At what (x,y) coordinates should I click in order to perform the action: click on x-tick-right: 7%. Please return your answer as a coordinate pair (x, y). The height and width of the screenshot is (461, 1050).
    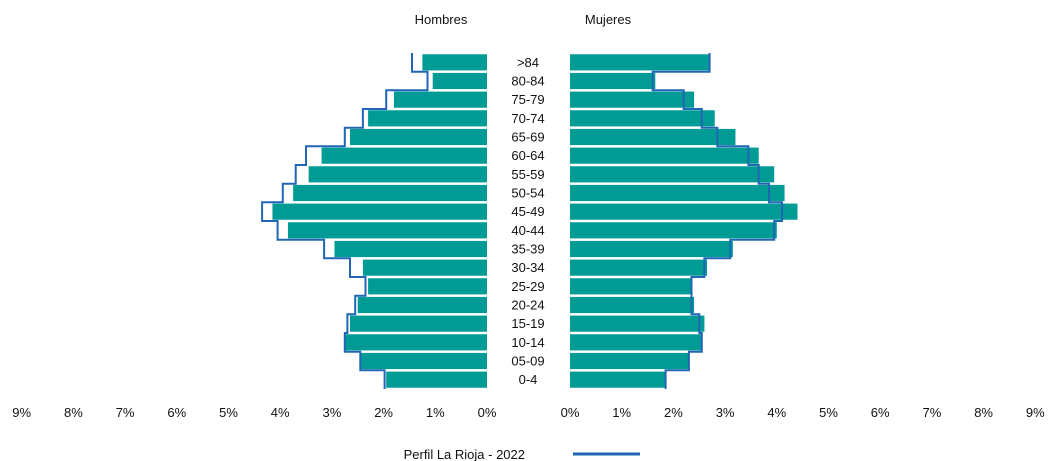
    Looking at the image, I should click on (932, 412).